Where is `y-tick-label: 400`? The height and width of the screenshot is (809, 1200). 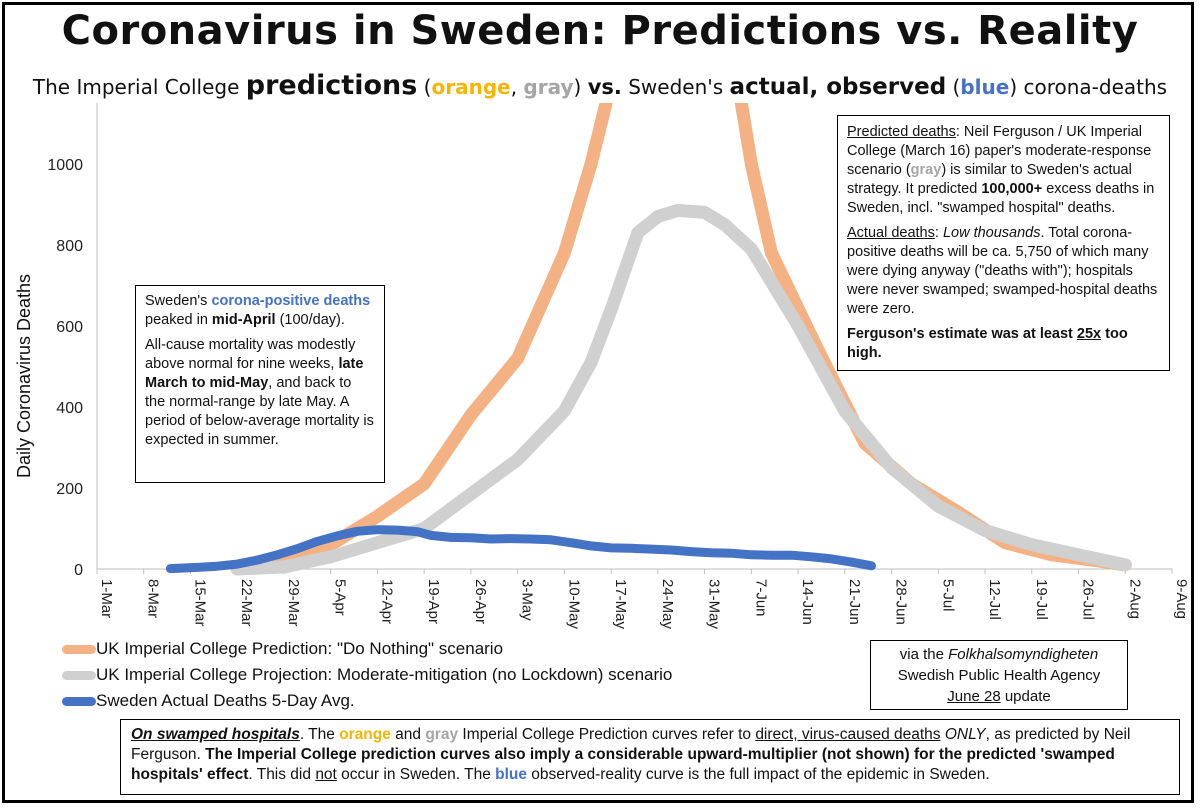
y-tick-label: 400 is located at coordinates (69, 408).